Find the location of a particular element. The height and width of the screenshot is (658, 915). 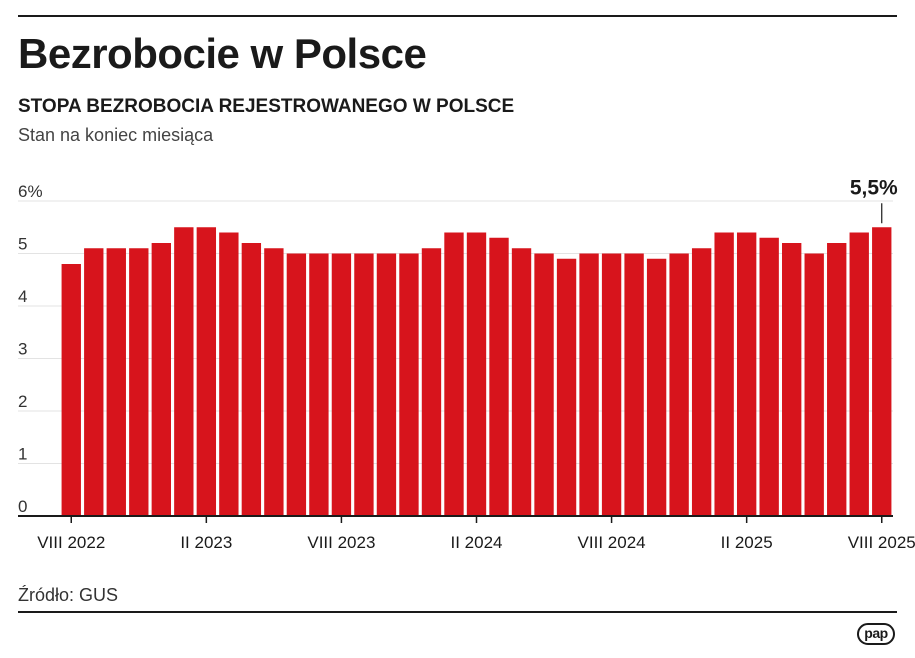

pap-logo: pap is located at coordinates (876, 634).